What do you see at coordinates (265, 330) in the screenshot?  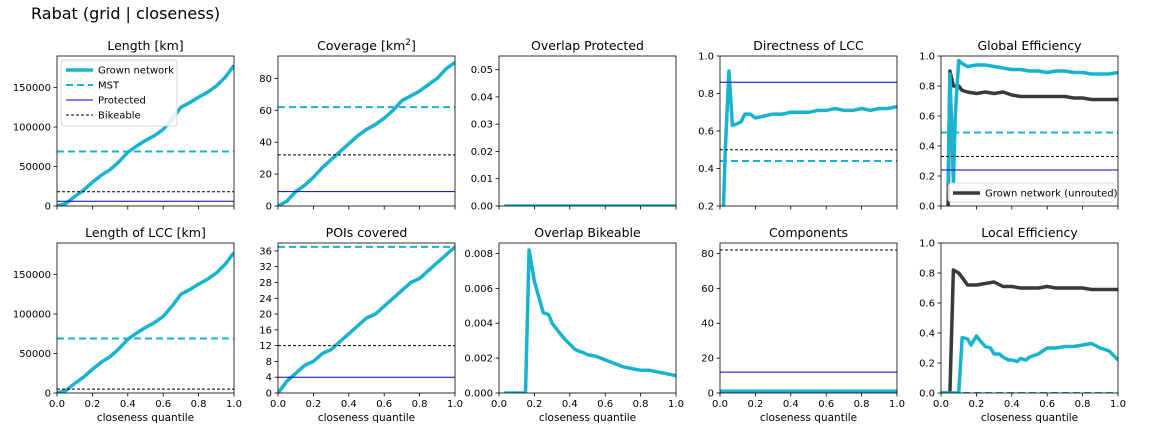 I see `y-tick-label: 16` at bounding box center [265, 330].